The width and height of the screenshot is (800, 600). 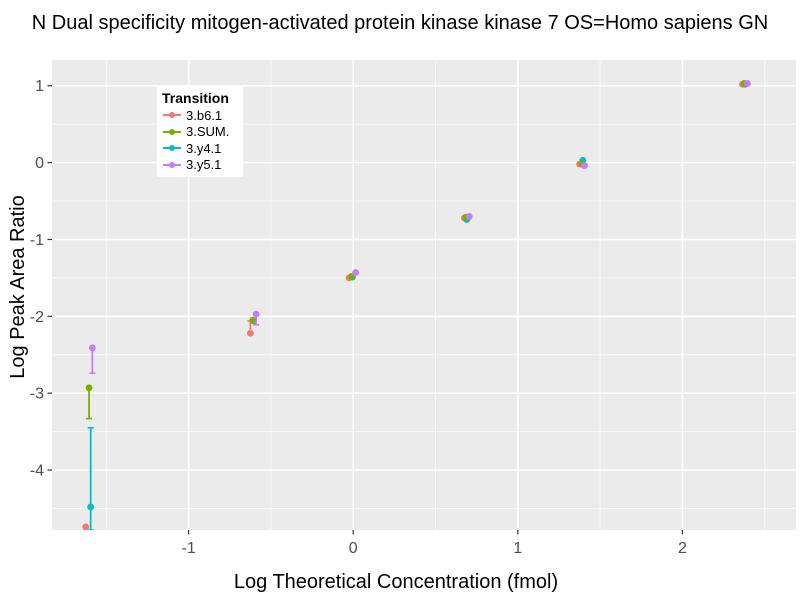 I want to click on legend-item: 3.y4.1, so click(x=199, y=148).